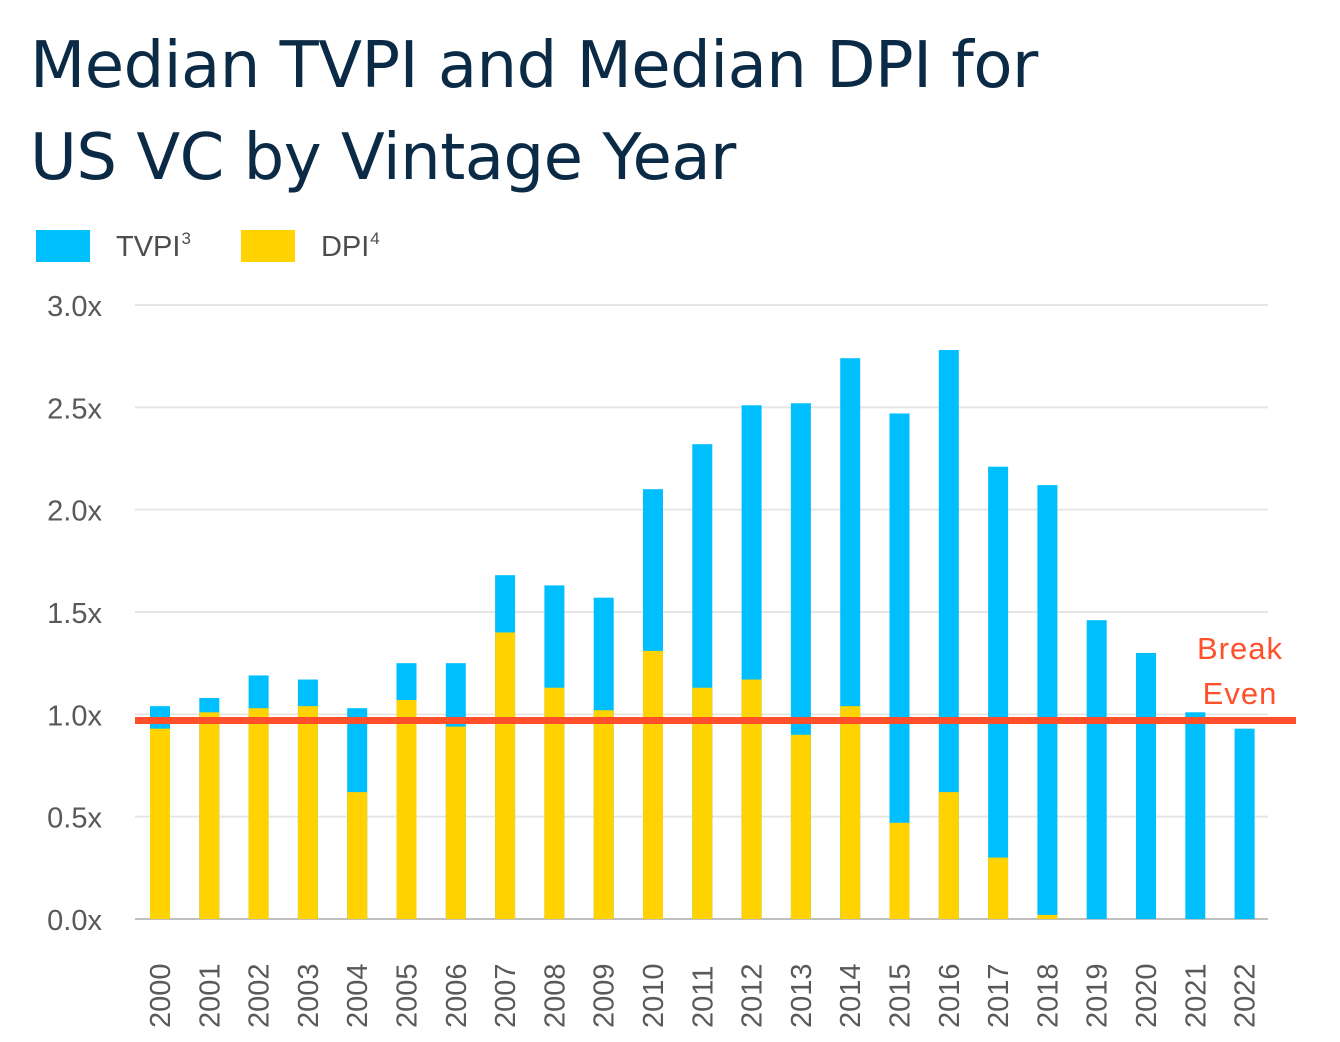 This screenshot has width=1340, height=1042. Describe the element at coordinates (555, 995) in the screenshot. I see `x-tick-label: 2008` at that location.